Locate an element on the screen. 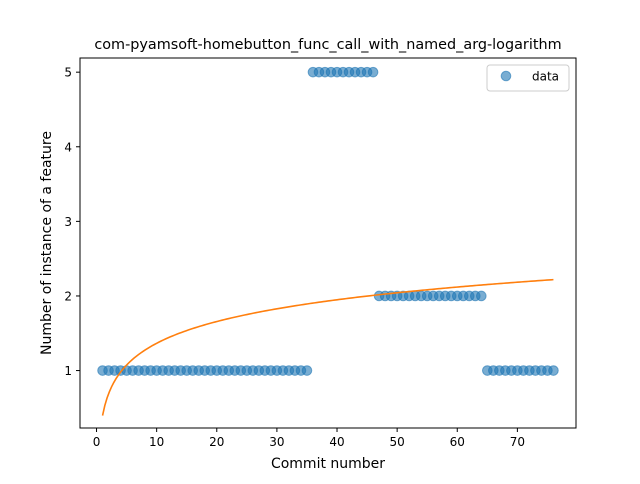  x-tick-label: 30 is located at coordinates (276, 442).